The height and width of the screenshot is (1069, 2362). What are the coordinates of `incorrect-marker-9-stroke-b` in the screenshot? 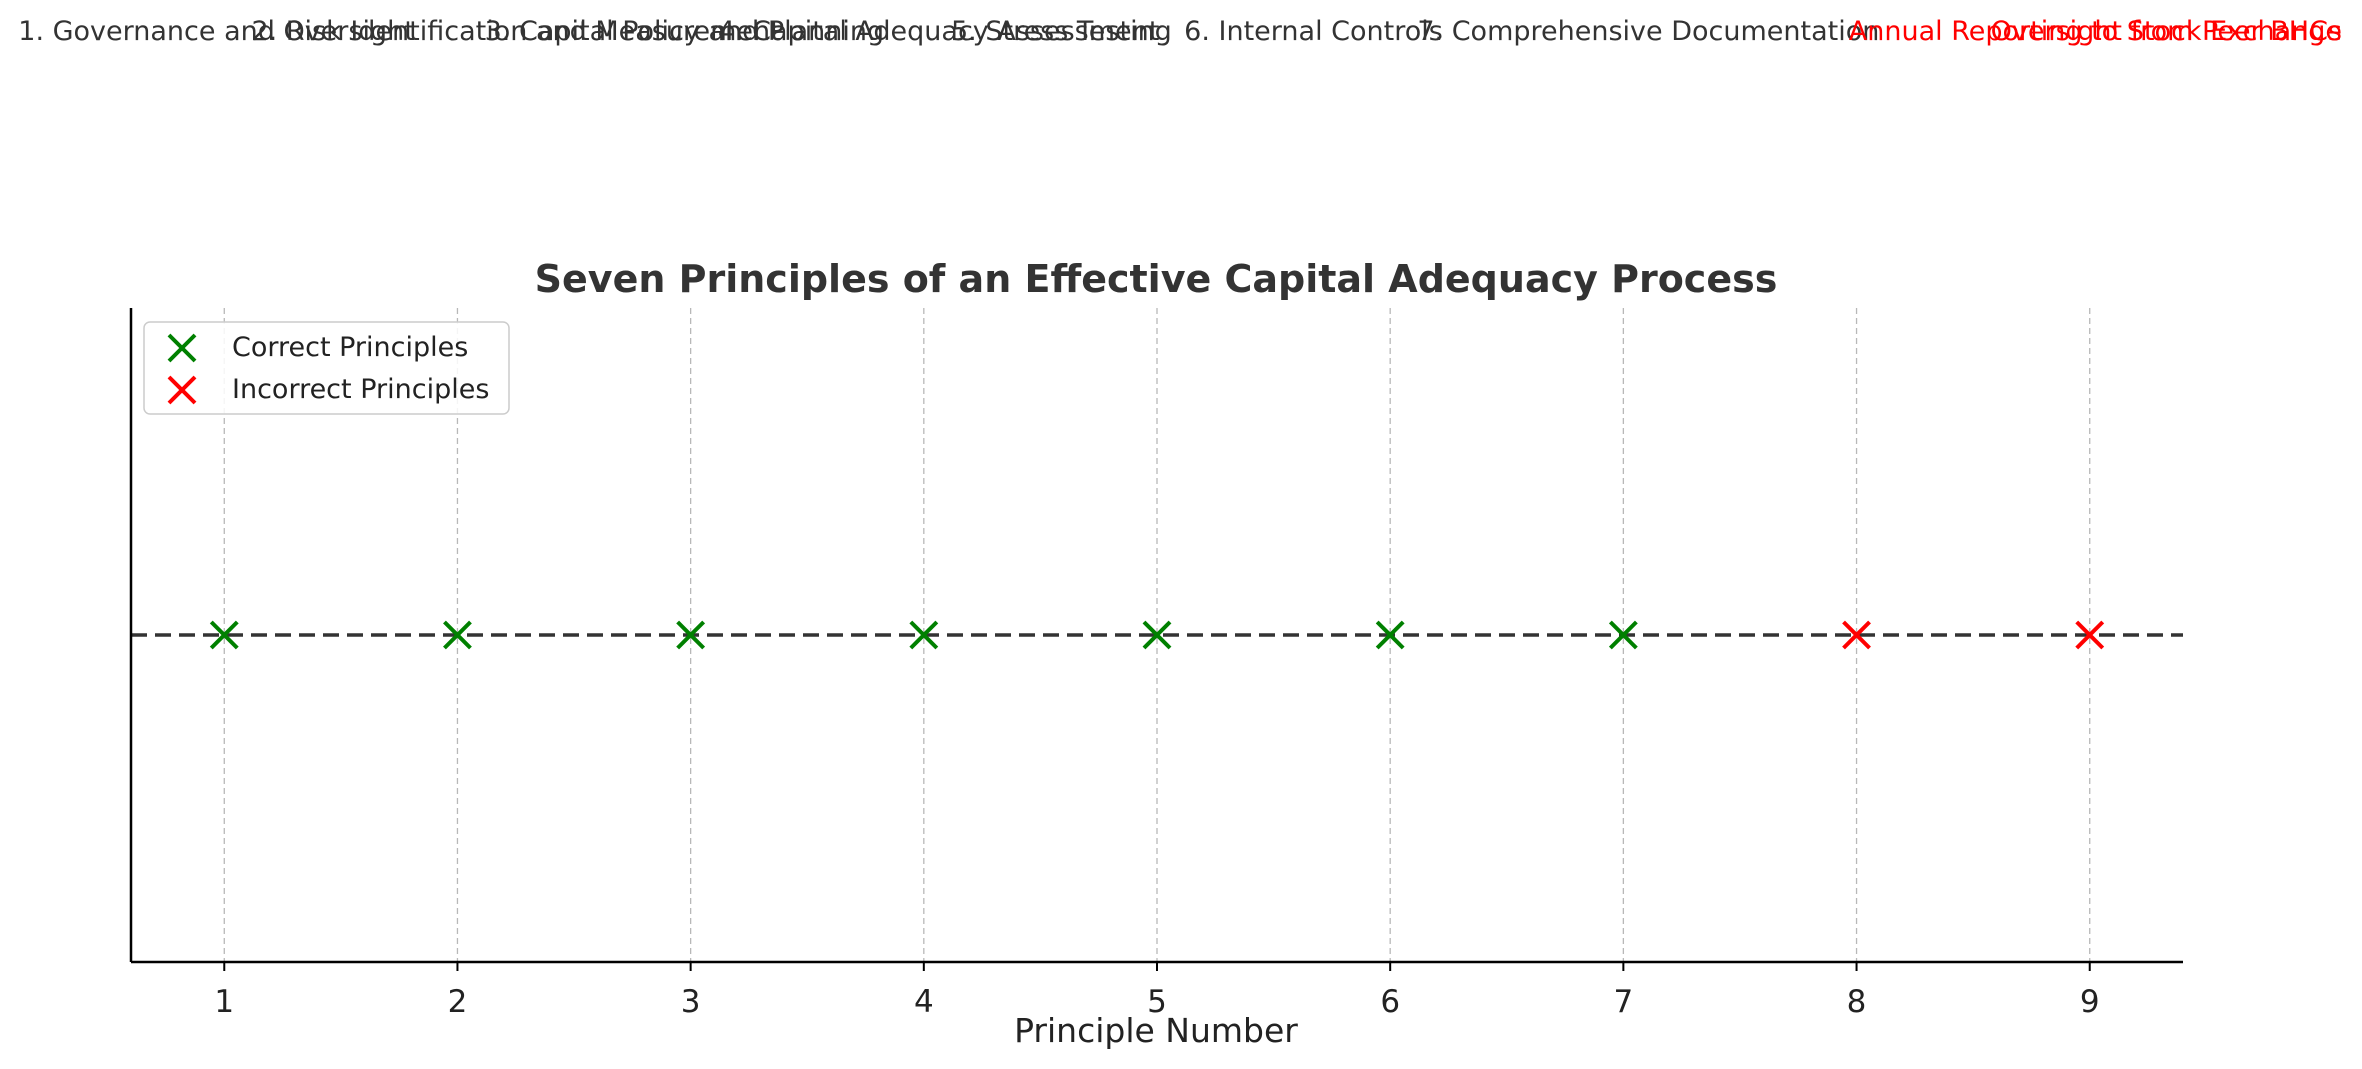 It's located at (2090, 635).